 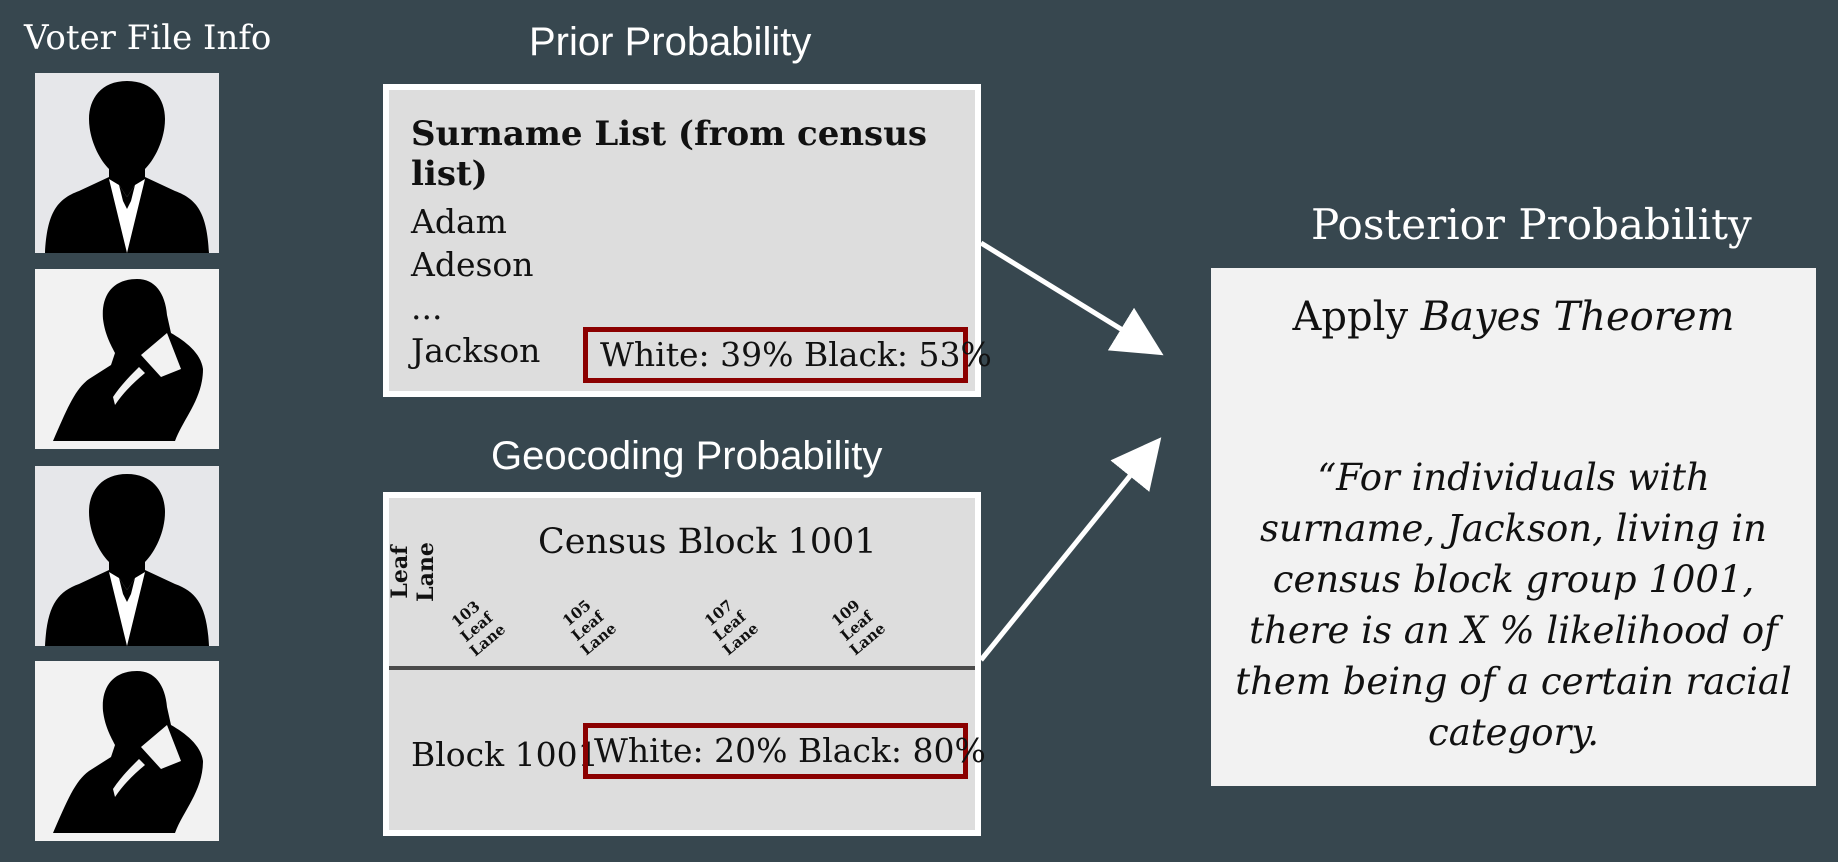 What do you see at coordinates (670, 42) in the screenshot?
I see `prior-heading: Prior Probability` at bounding box center [670, 42].